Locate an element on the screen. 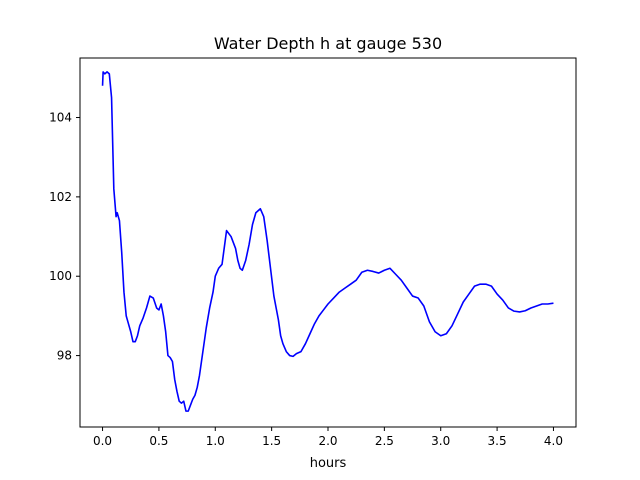 This screenshot has height=480, width=640. x-tick-label: 2.0 is located at coordinates (327, 441).